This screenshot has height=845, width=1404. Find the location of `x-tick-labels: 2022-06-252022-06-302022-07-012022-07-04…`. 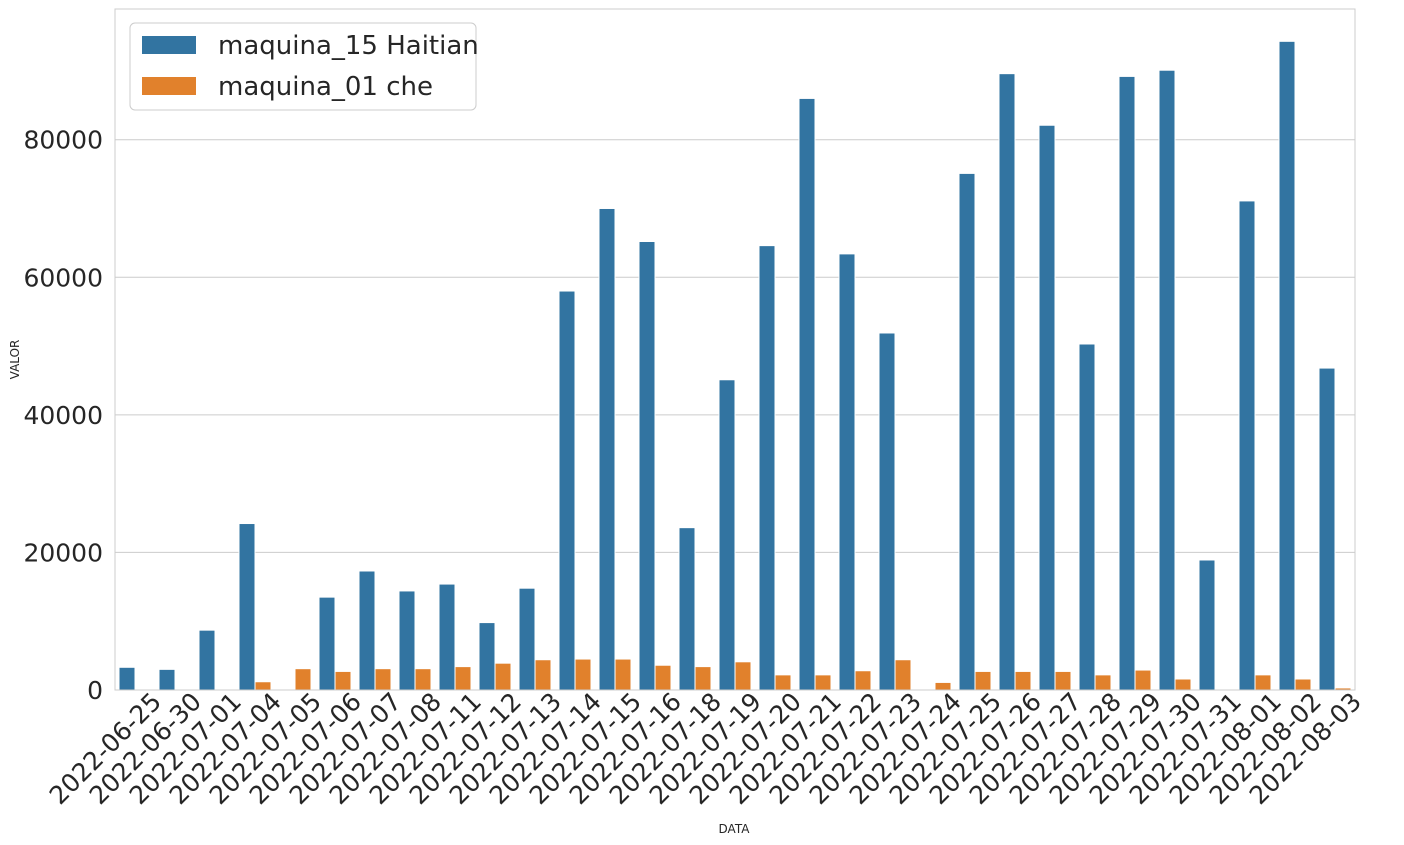

x-tick-labels: 2022-06-252022-06-302022-07-012022-07-04… is located at coordinates (705, 748).